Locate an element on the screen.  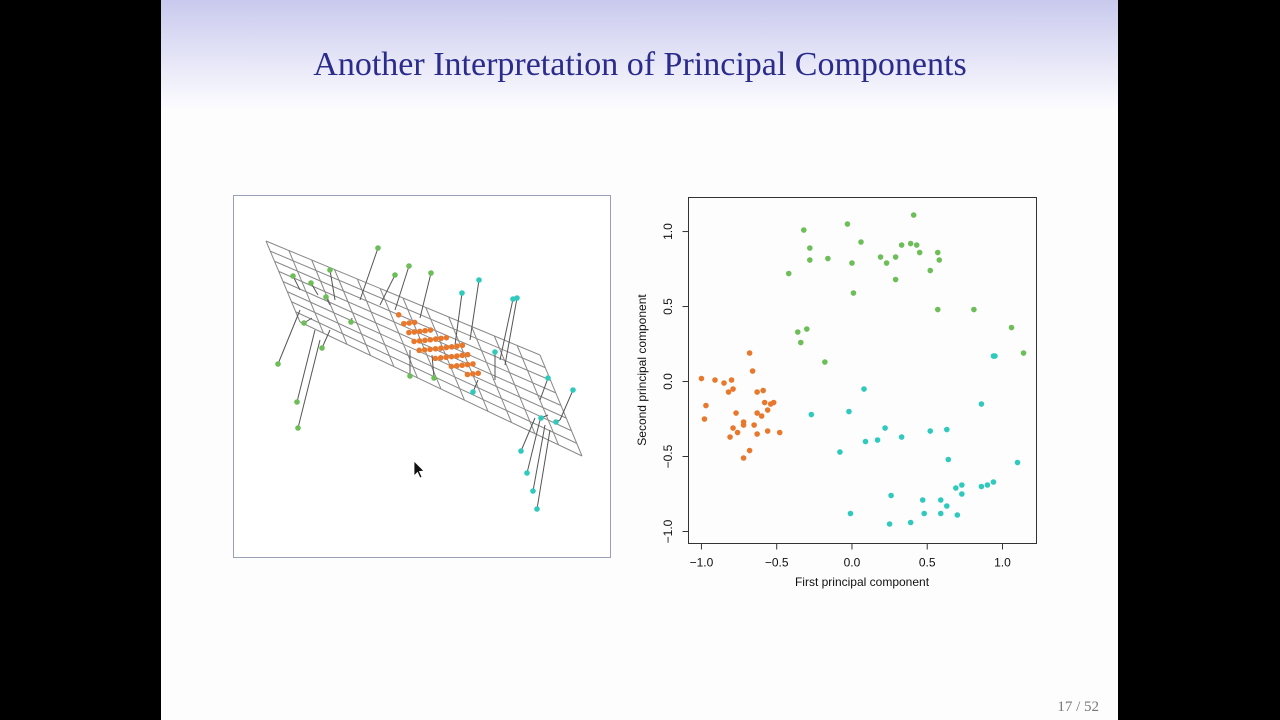
pca-3d-figure is located at coordinates (422, 376).